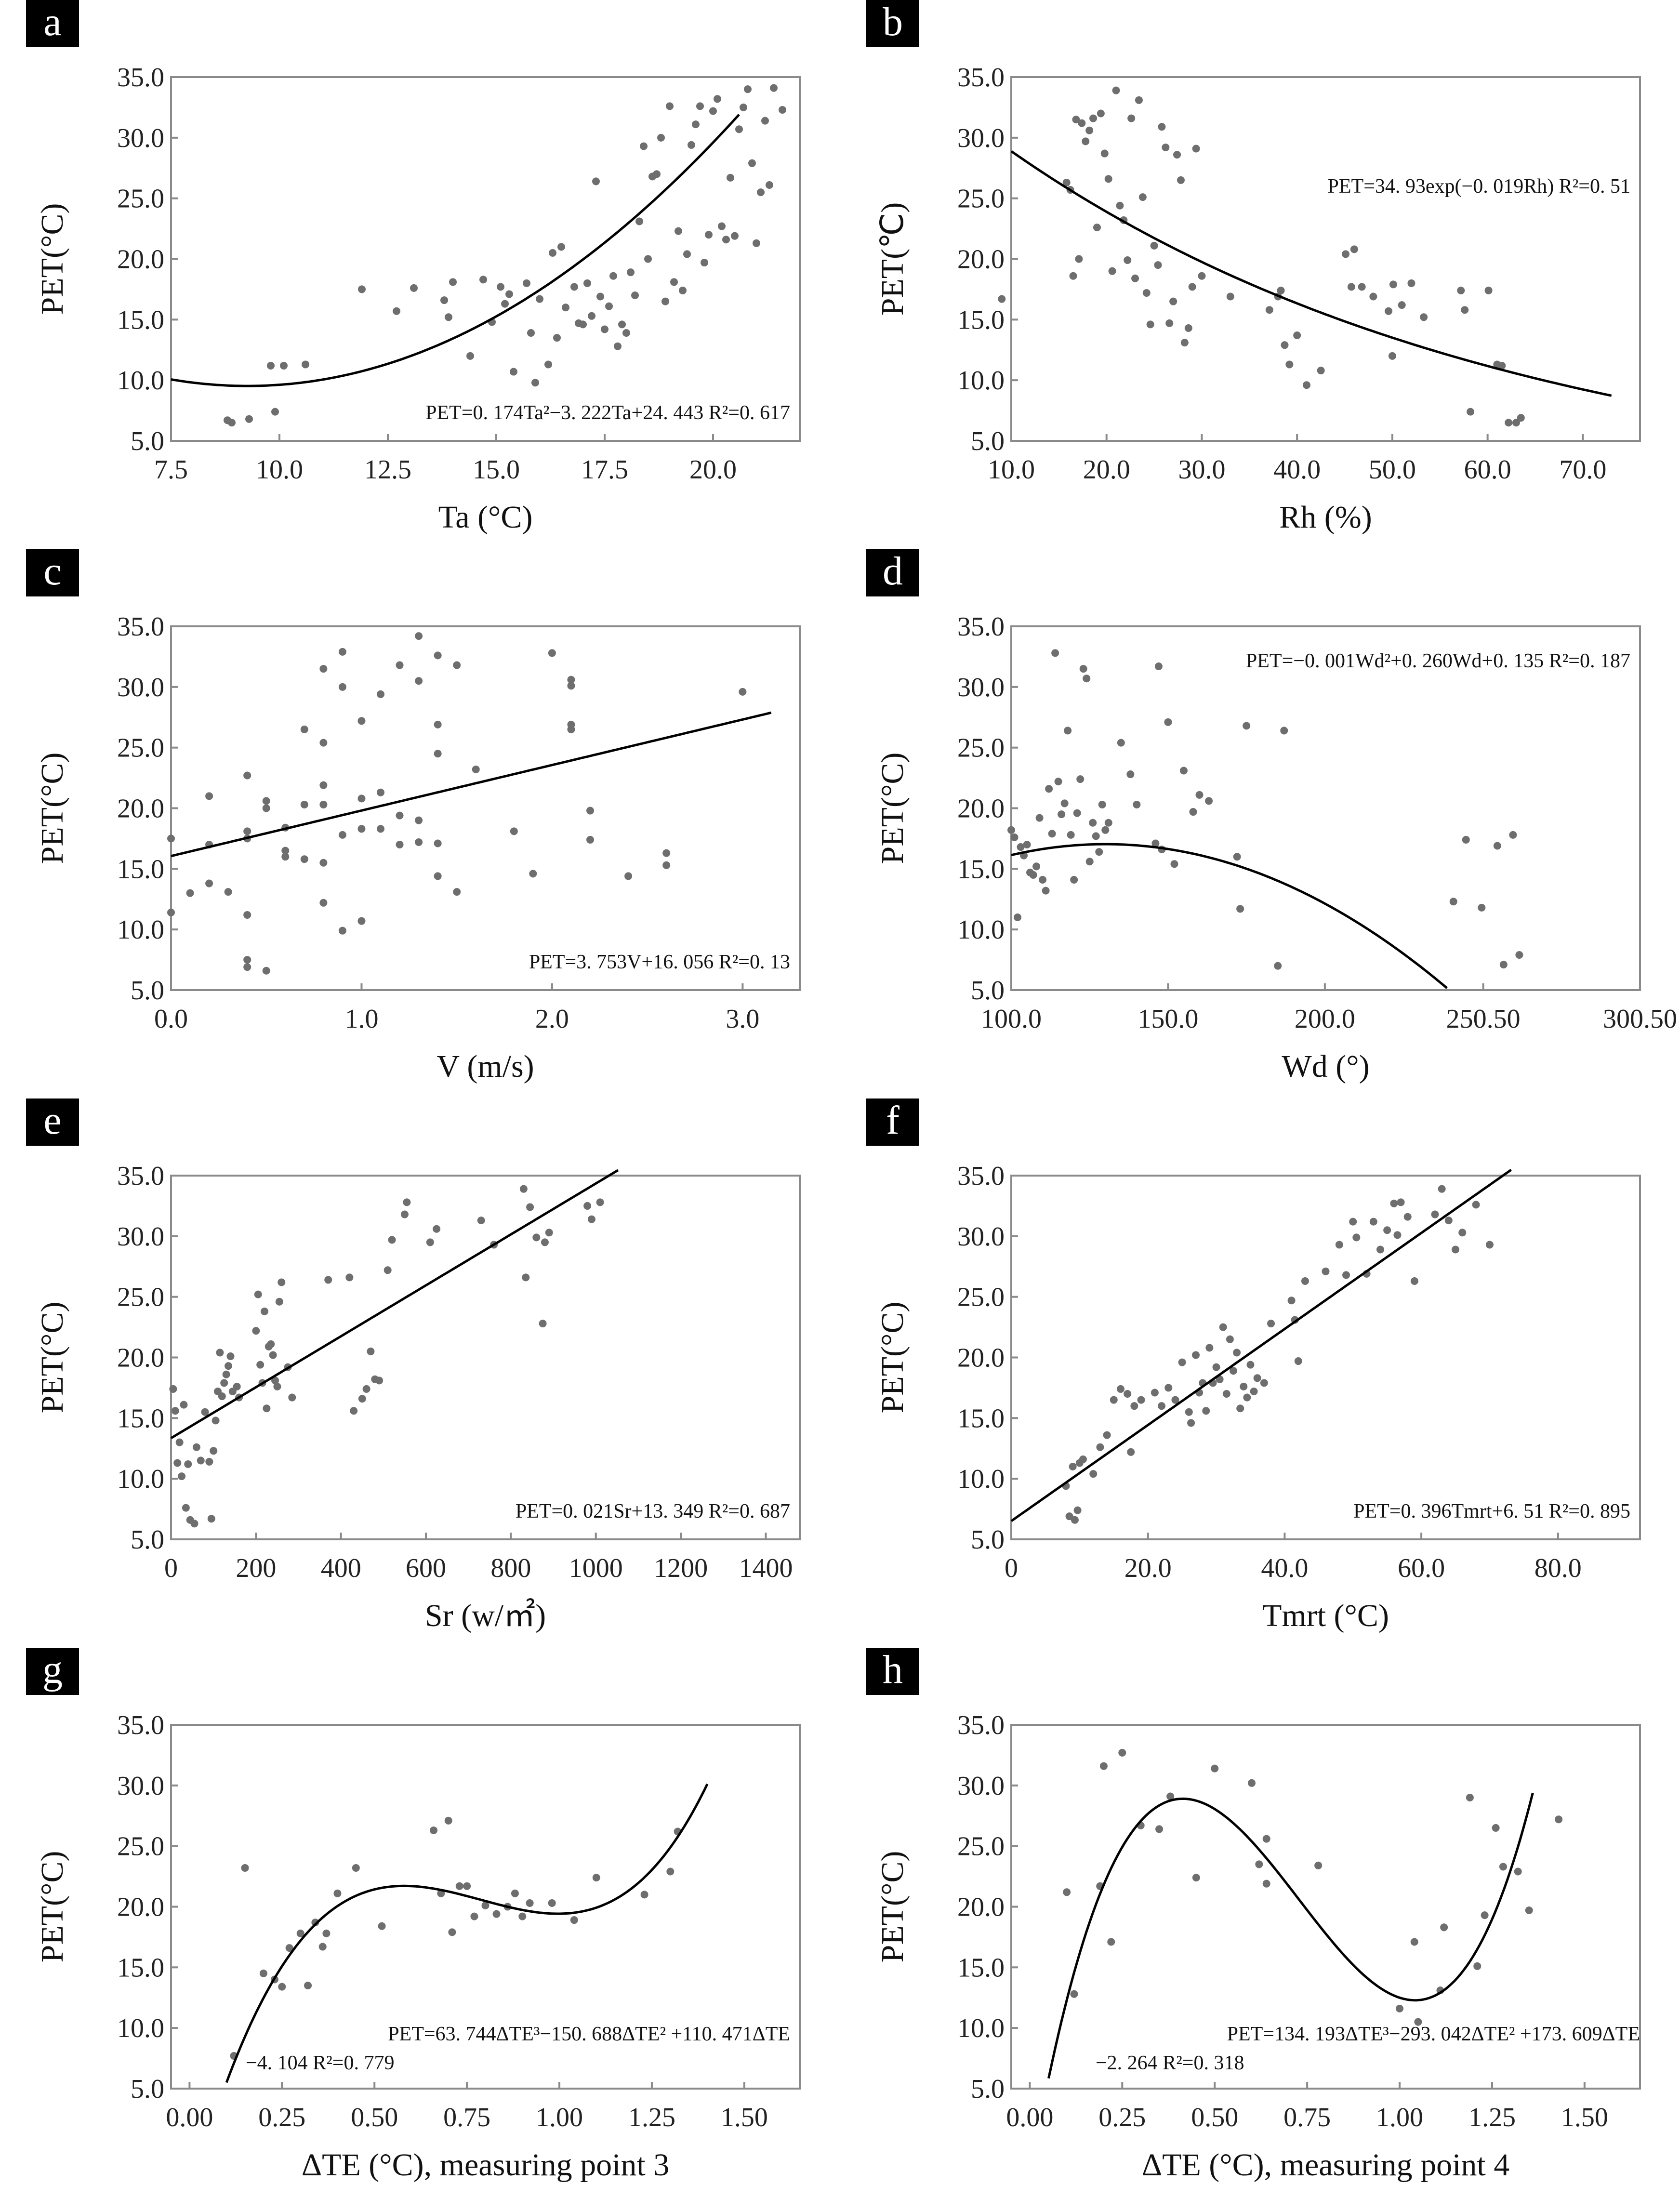 This screenshot has width=1680, height=2197. What do you see at coordinates (496, 470) in the screenshot?
I see `x-tick-label: 15.0` at bounding box center [496, 470].